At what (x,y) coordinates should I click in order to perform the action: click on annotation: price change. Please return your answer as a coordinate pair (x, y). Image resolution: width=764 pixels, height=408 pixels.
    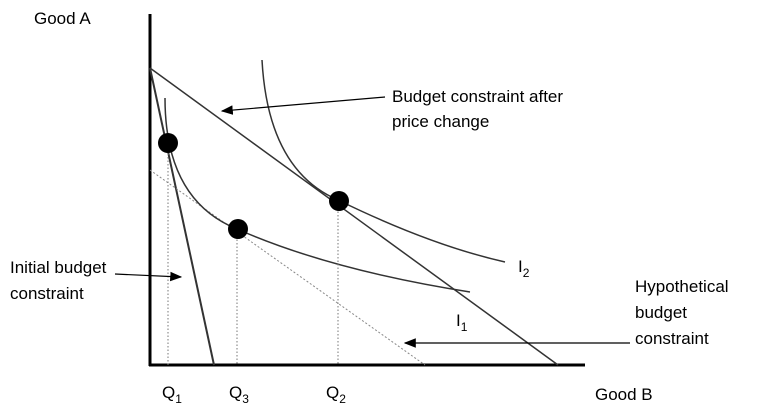
    Looking at the image, I should click on (440, 121).